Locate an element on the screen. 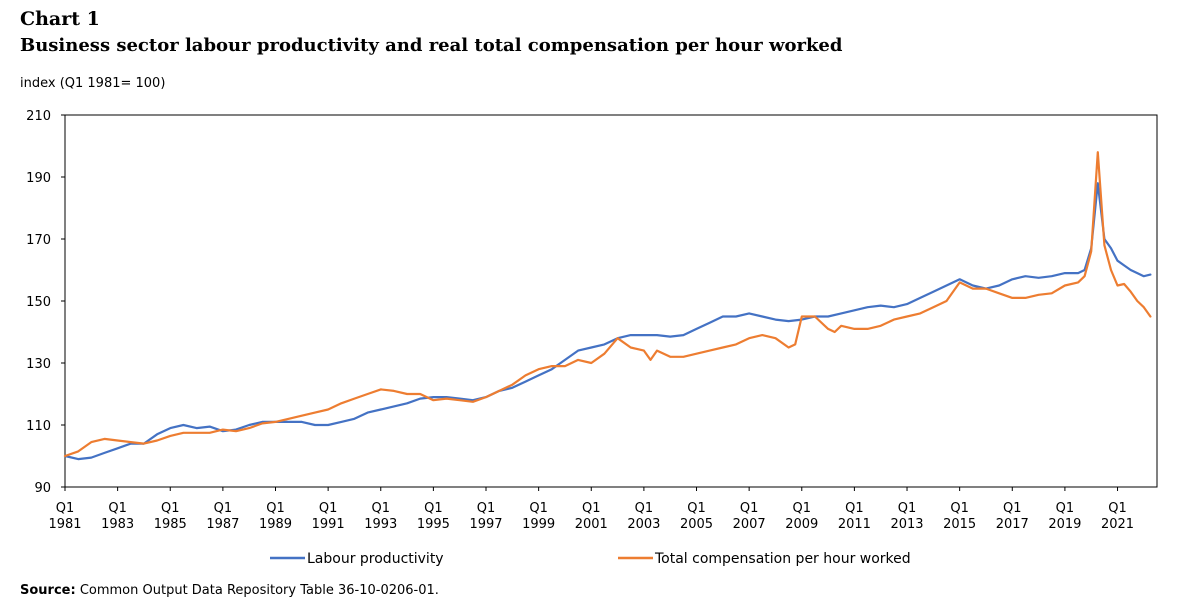  x-tick-label-year: 2021 is located at coordinates (1117, 524).